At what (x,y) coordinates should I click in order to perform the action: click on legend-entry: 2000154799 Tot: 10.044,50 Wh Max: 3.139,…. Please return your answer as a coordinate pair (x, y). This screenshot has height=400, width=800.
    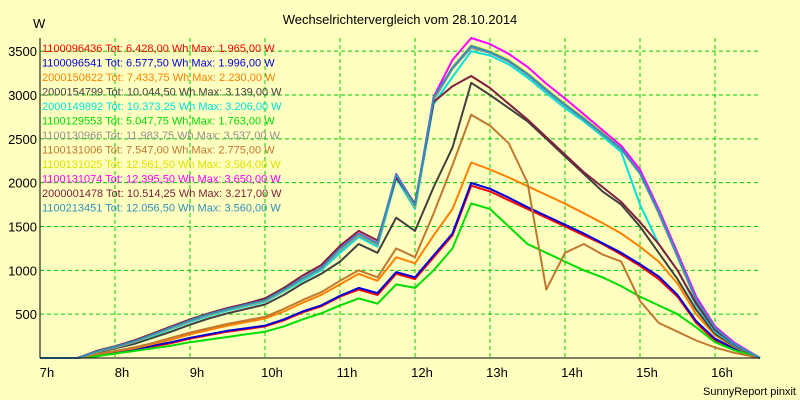
    Looking at the image, I should click on (162, 93).